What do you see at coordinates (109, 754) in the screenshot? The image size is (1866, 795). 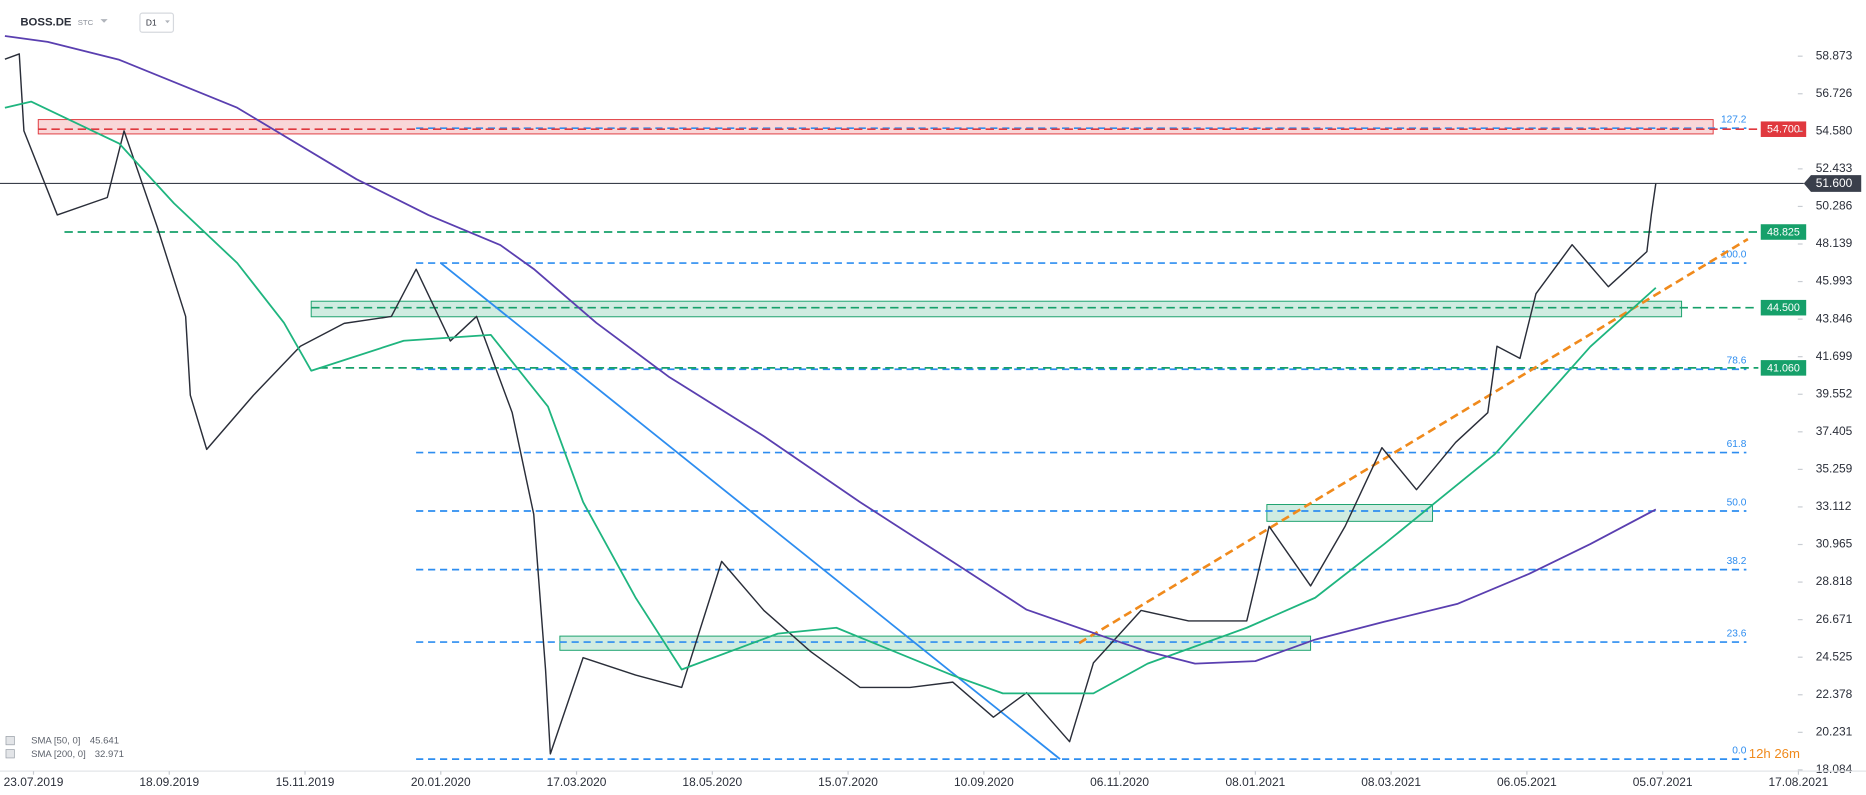 I see `legend-value: 32.971` at bounding box center [109, 754].